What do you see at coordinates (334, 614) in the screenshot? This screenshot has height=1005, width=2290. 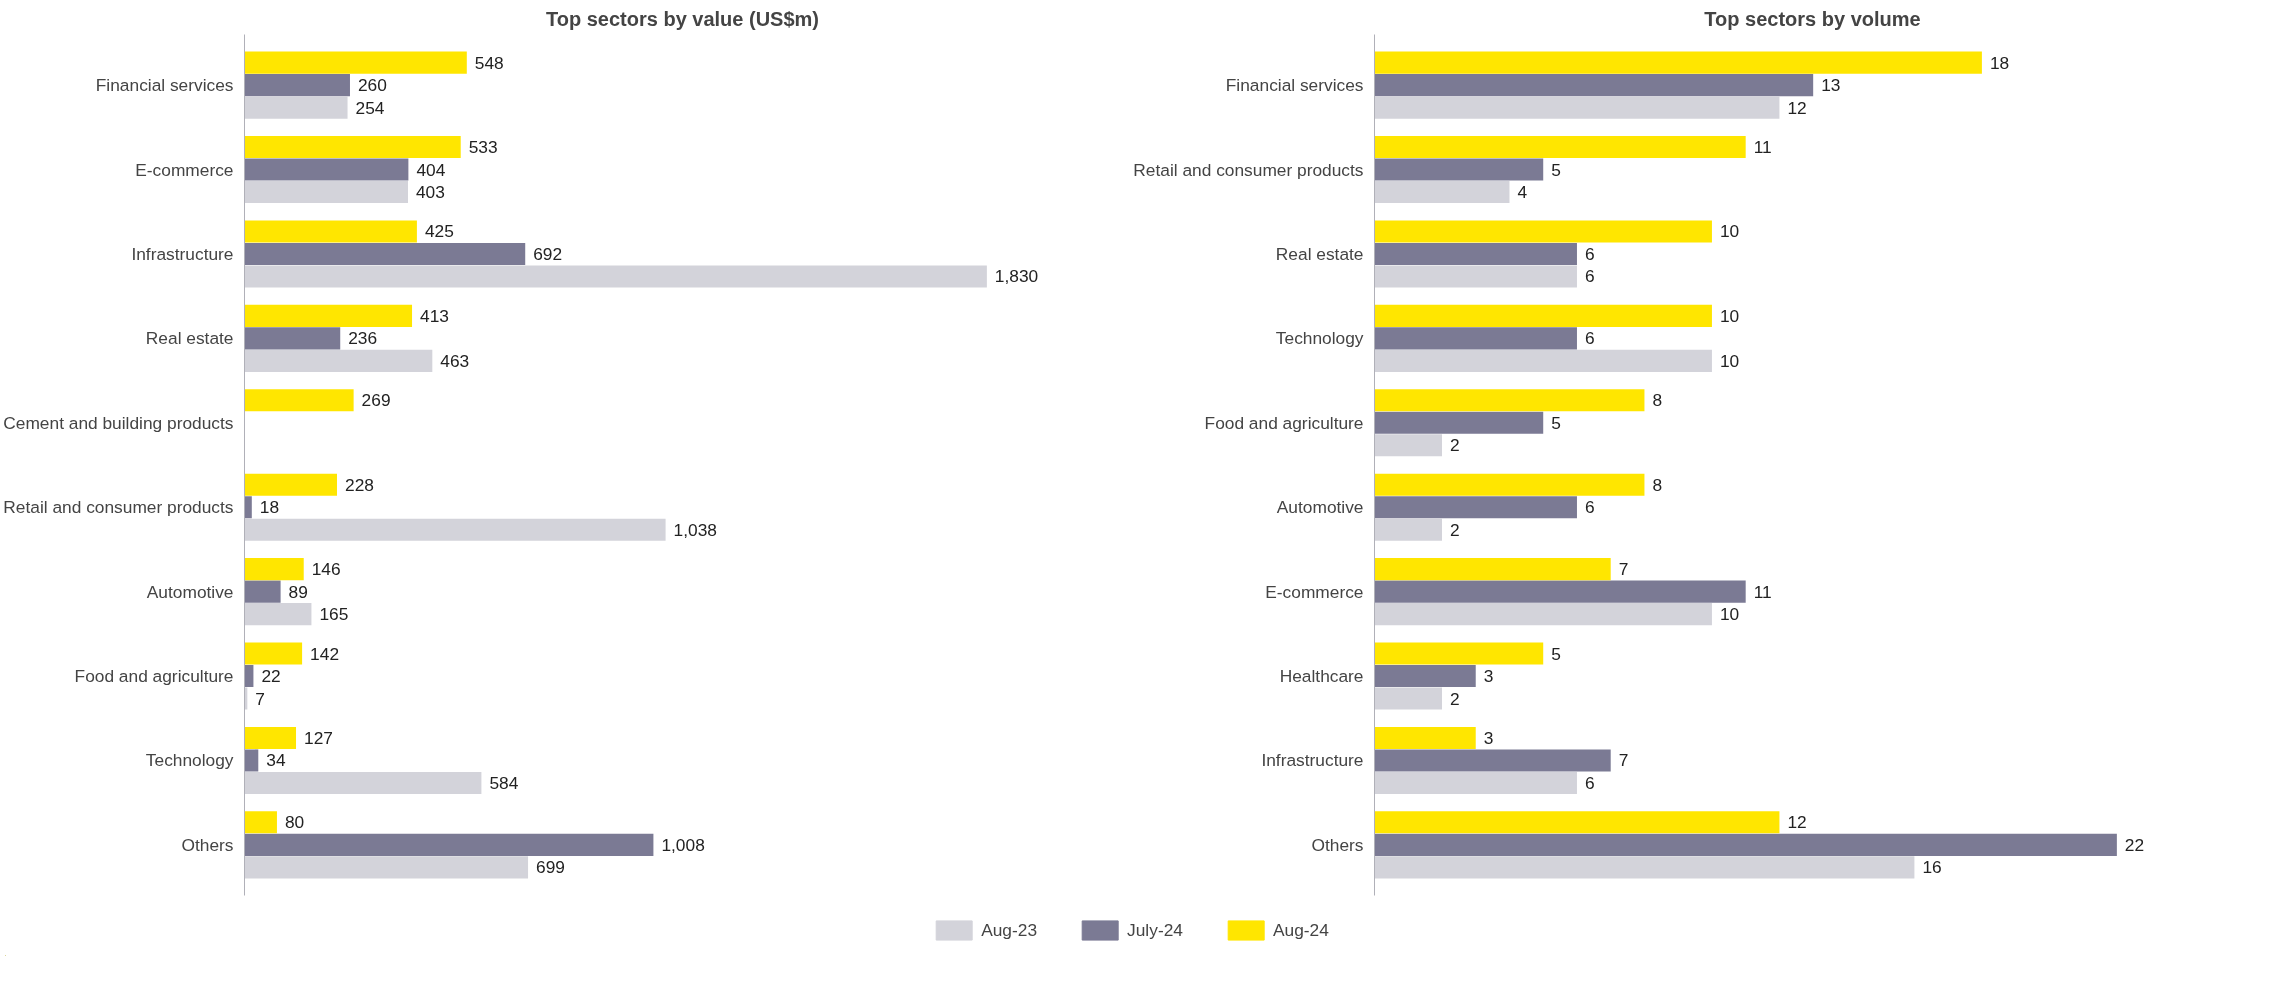 I see `data-label: 165` at bounding box center [334, 614].